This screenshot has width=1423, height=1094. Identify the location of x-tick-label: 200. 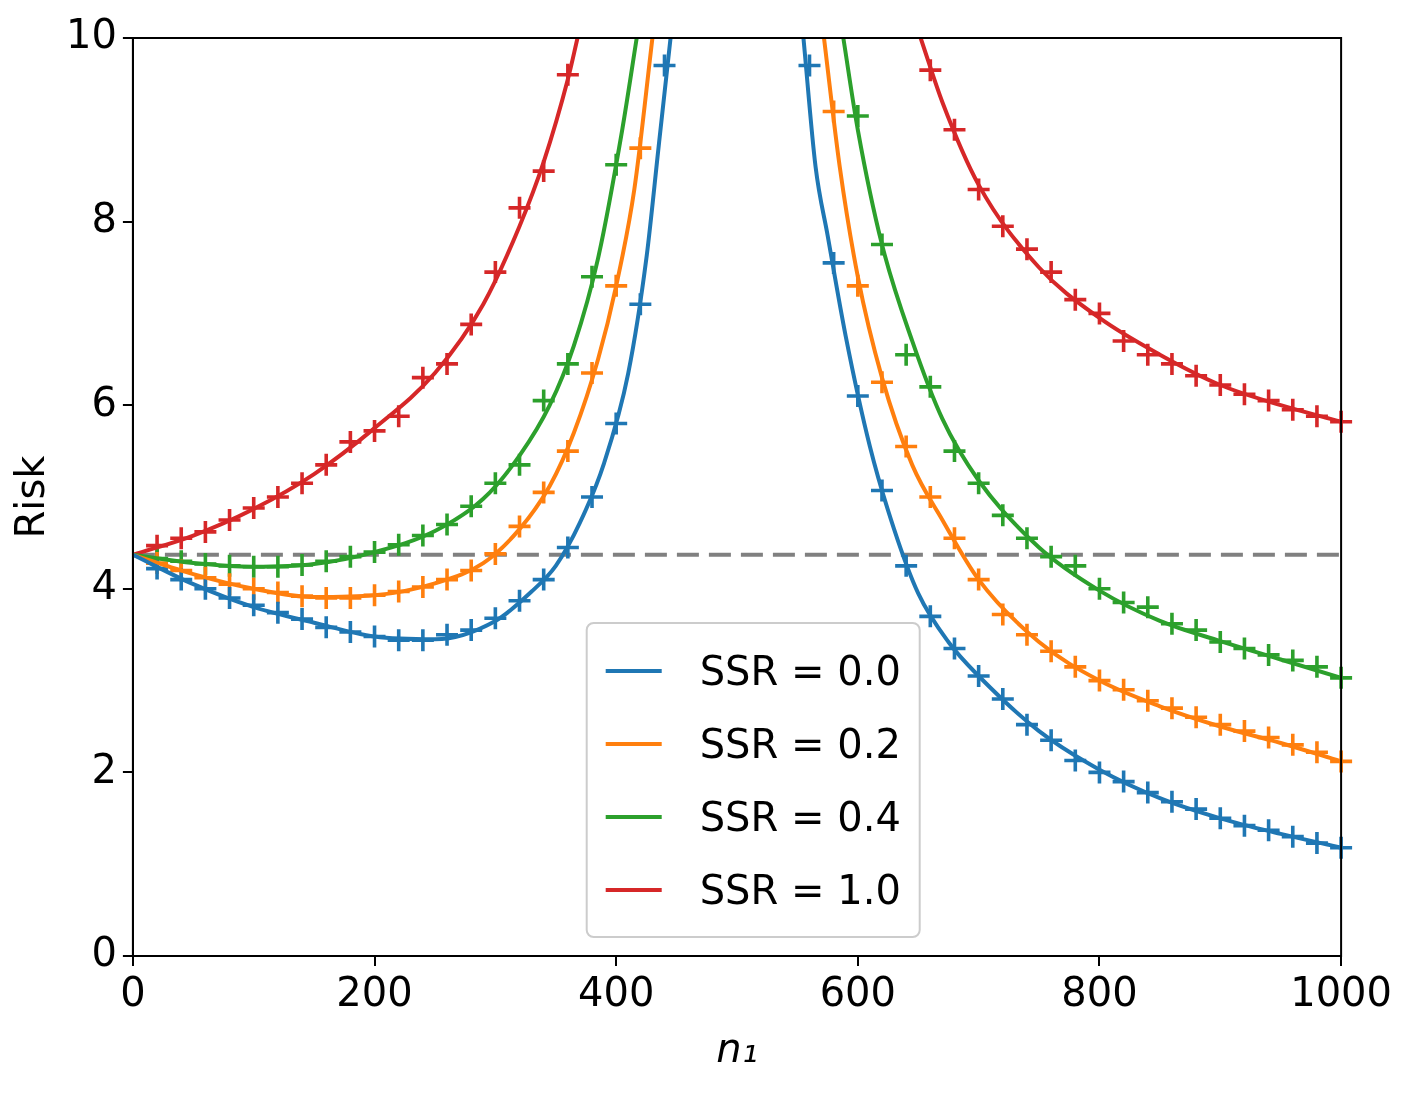
(374, 992).